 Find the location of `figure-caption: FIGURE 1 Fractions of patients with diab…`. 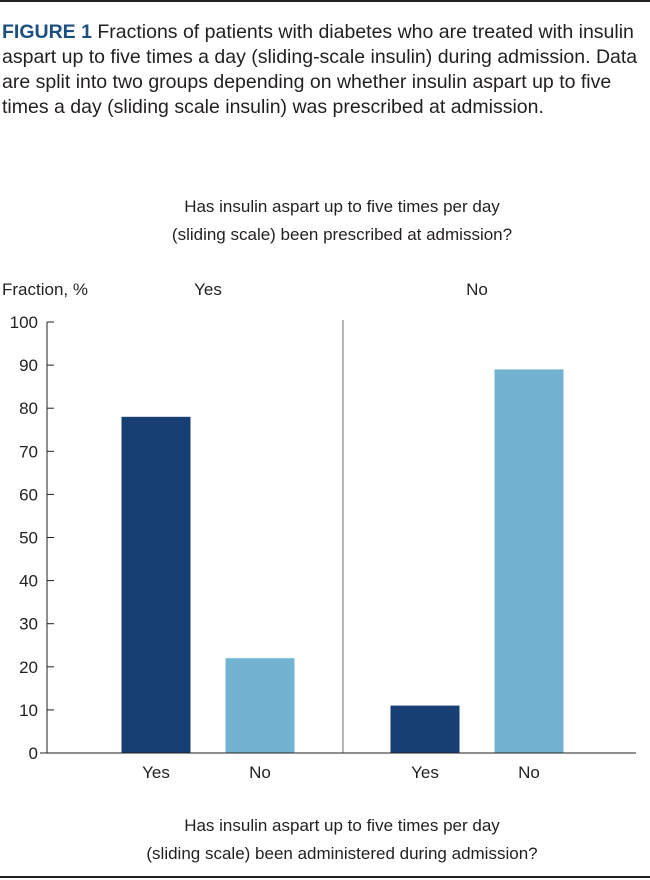

figure-caption: FIGURE 1 Fractions of patients with diab… is located at coordinates (322, 70).